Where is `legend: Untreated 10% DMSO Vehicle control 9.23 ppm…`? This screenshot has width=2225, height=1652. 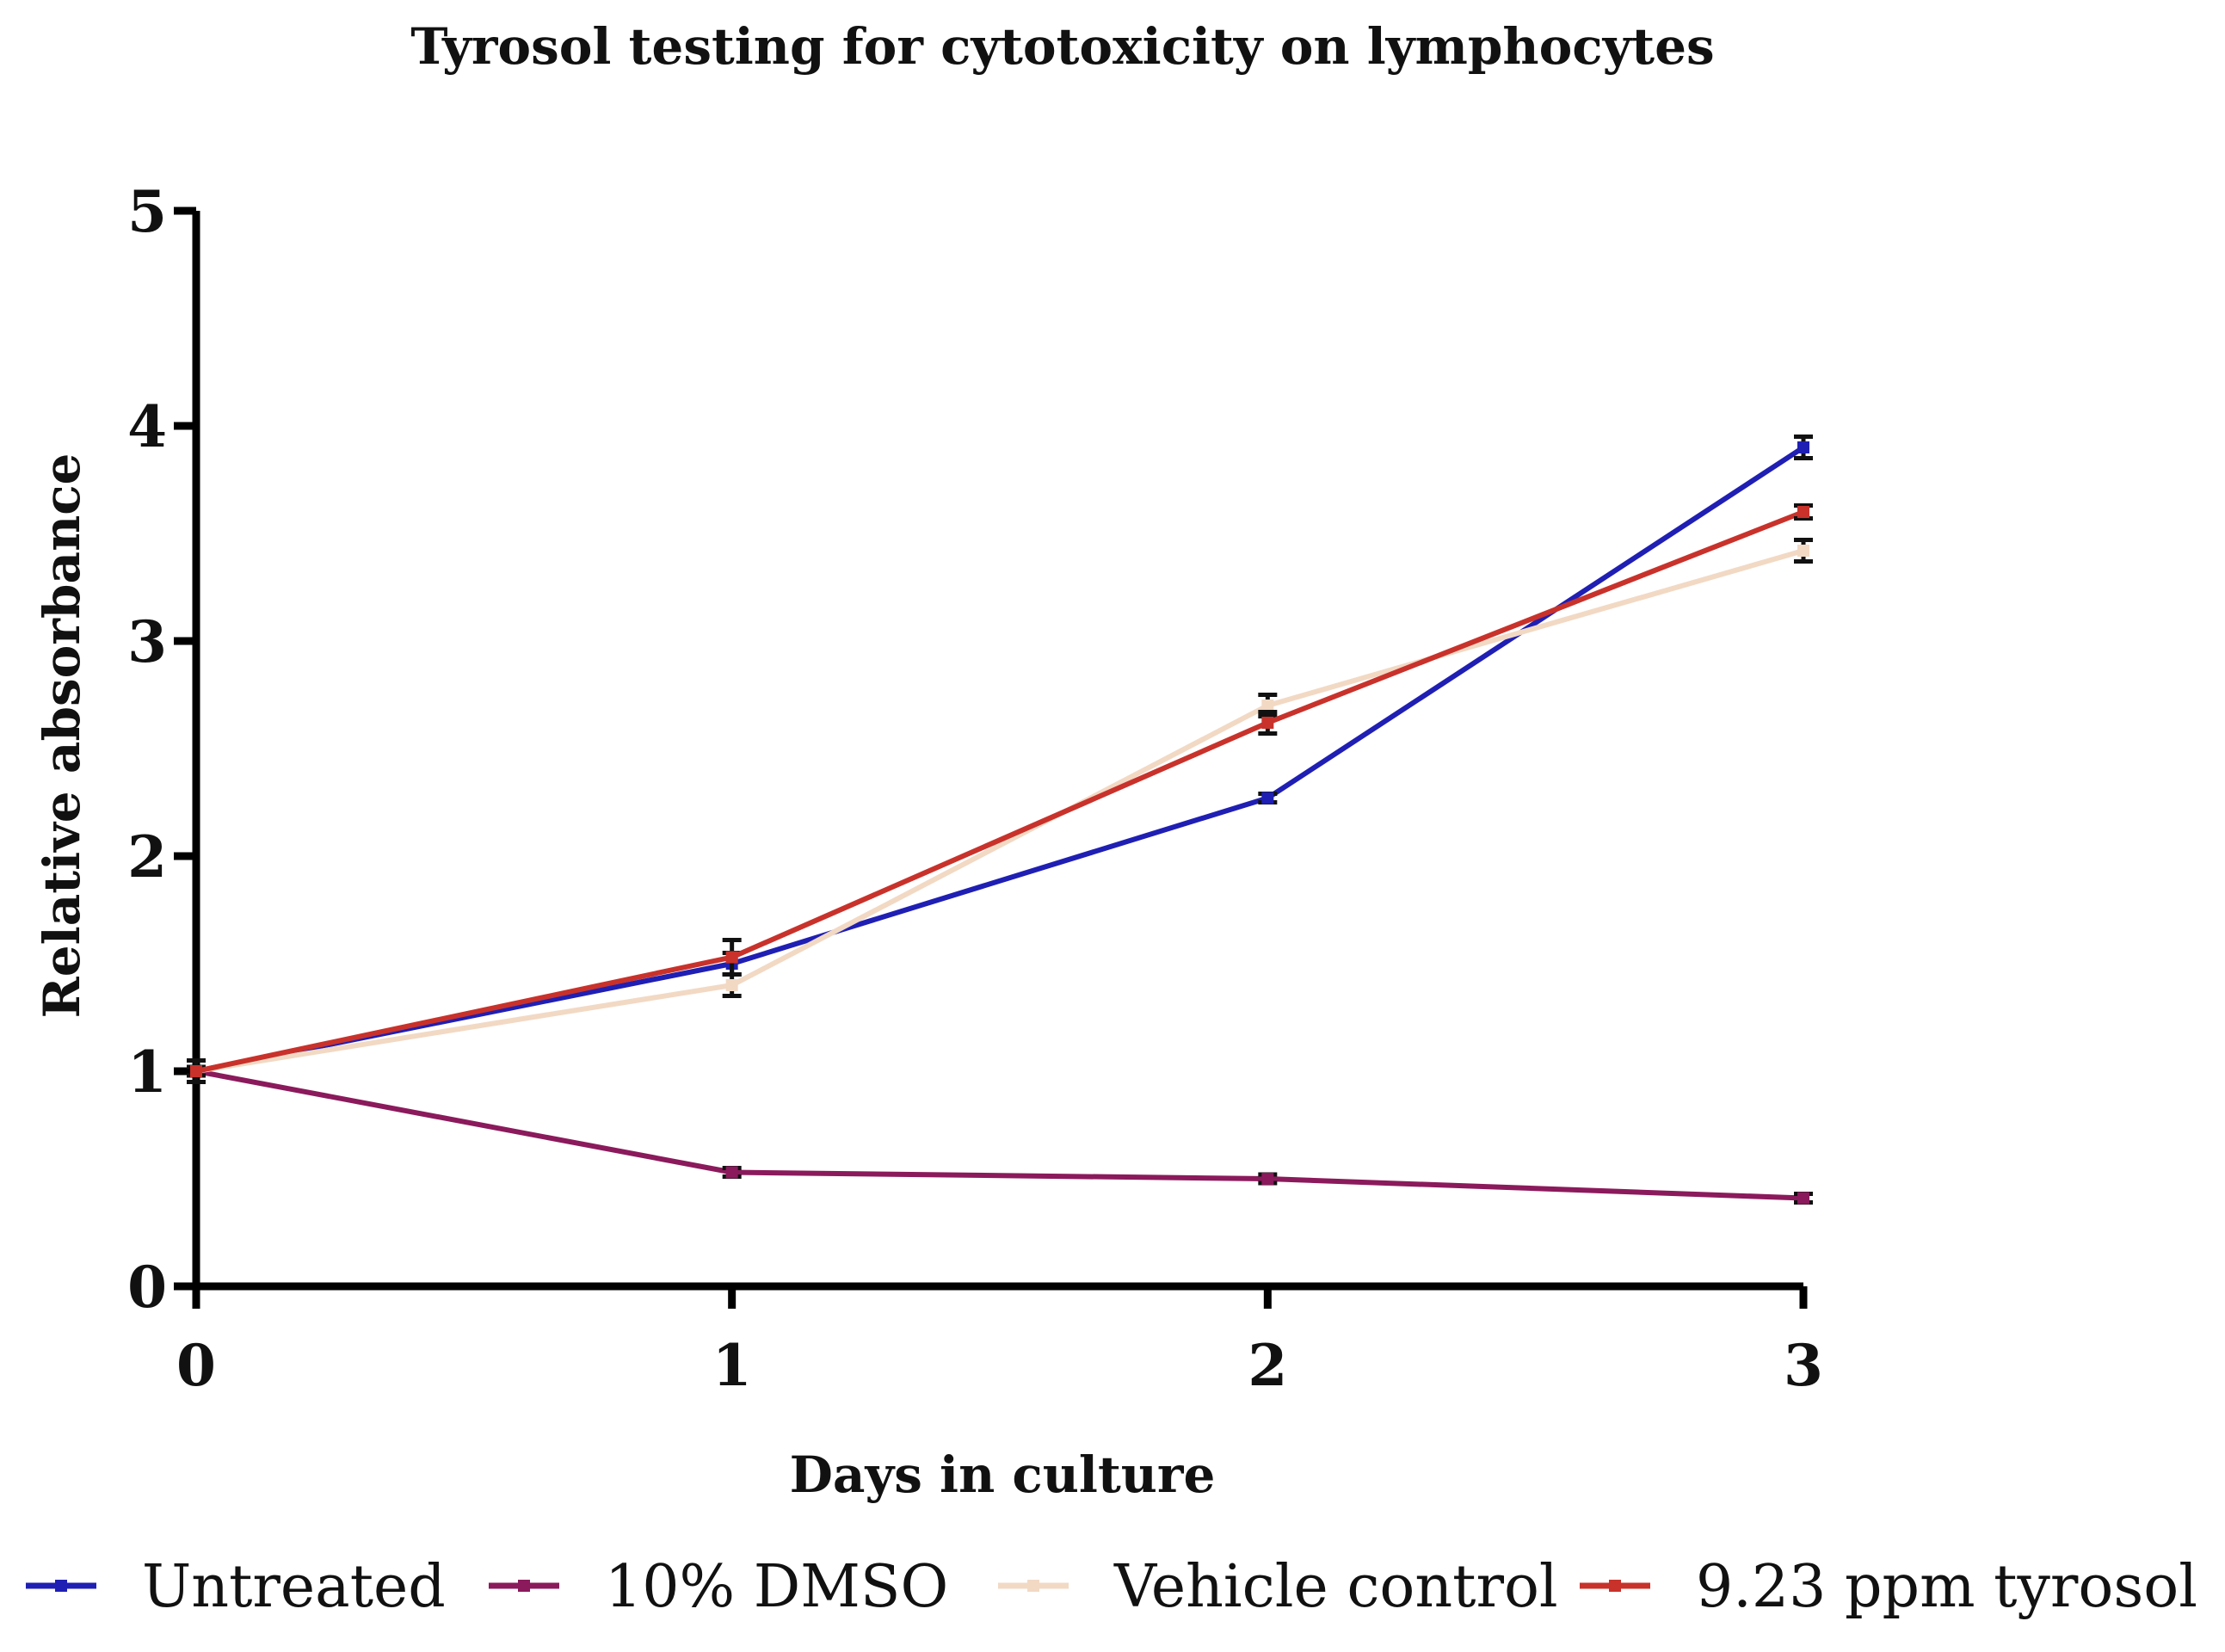 legend: Untreated 10% DMSO Vehicle control 9.23 ppm… is located at coordinates (1112, 1587).